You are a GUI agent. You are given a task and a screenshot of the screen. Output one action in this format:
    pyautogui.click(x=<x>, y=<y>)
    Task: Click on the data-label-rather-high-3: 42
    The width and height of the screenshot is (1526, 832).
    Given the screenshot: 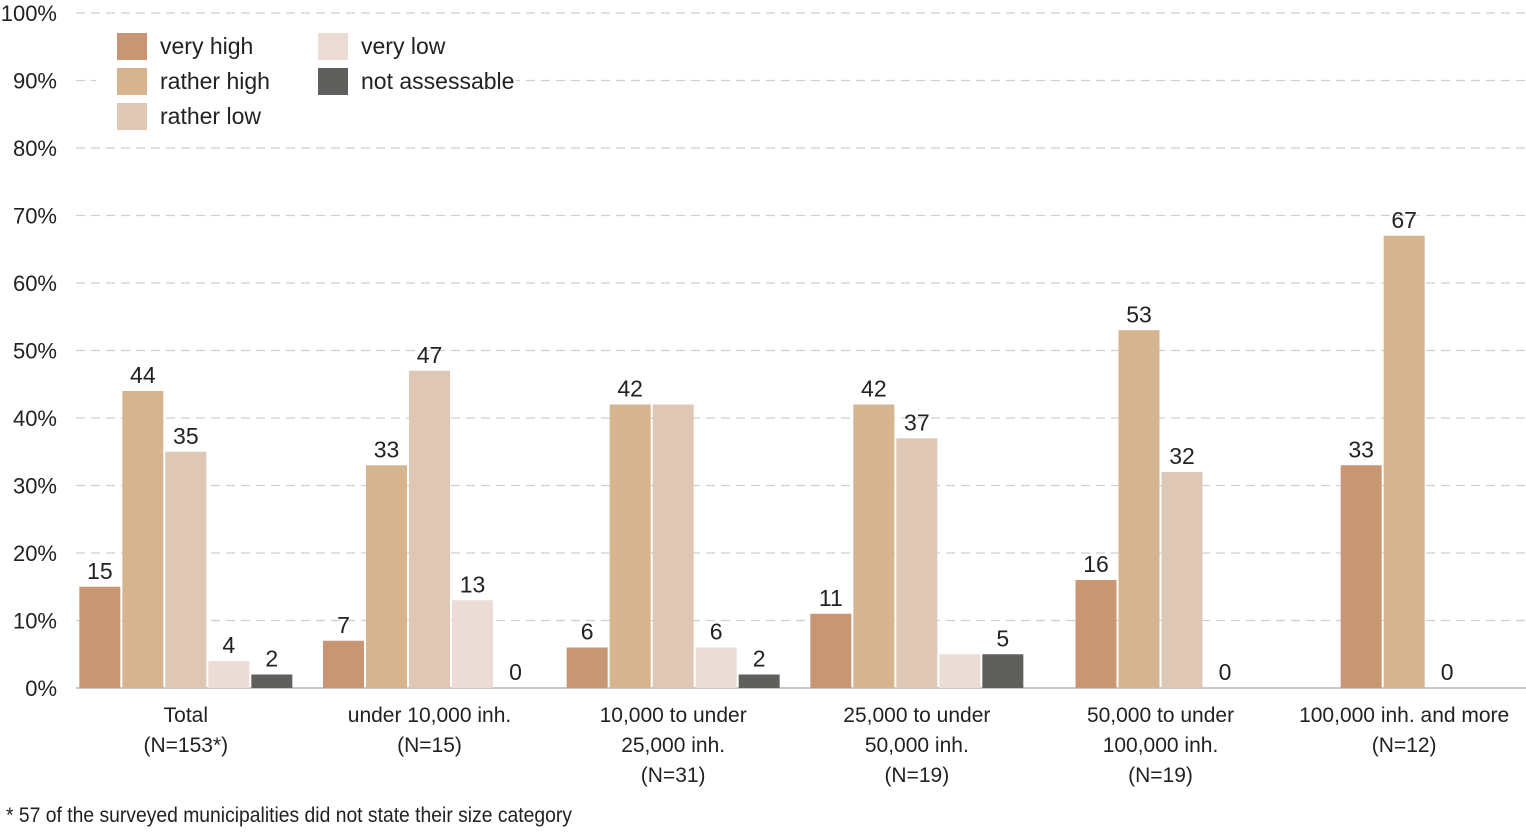 What is the action you would take?
    pyautogui.click(x=630, y=389)
    